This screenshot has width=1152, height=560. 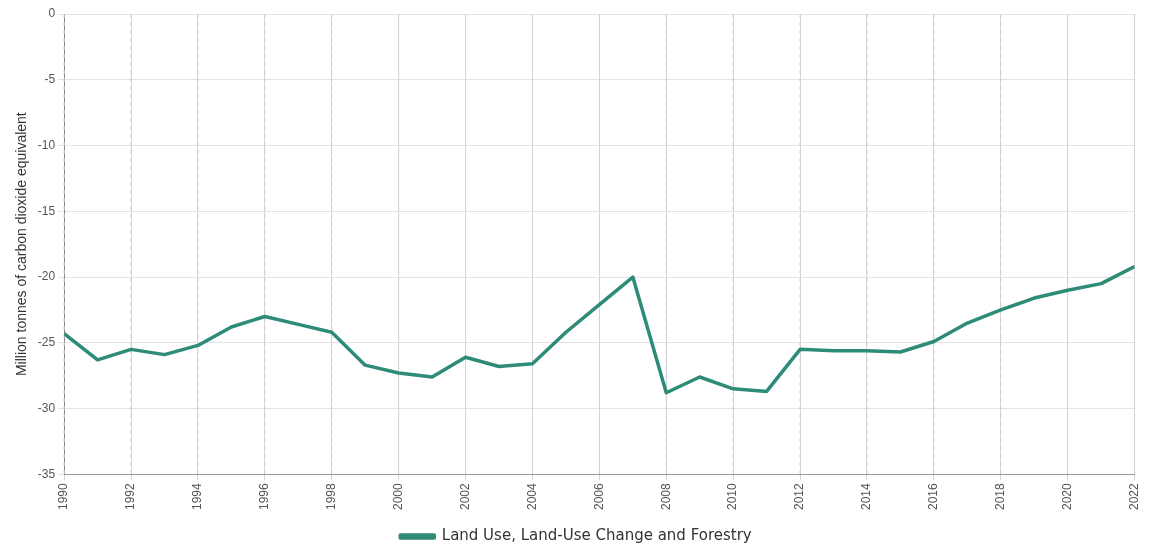 I want to click on x-tick-label: 2018, so click(x=1000, y=496).